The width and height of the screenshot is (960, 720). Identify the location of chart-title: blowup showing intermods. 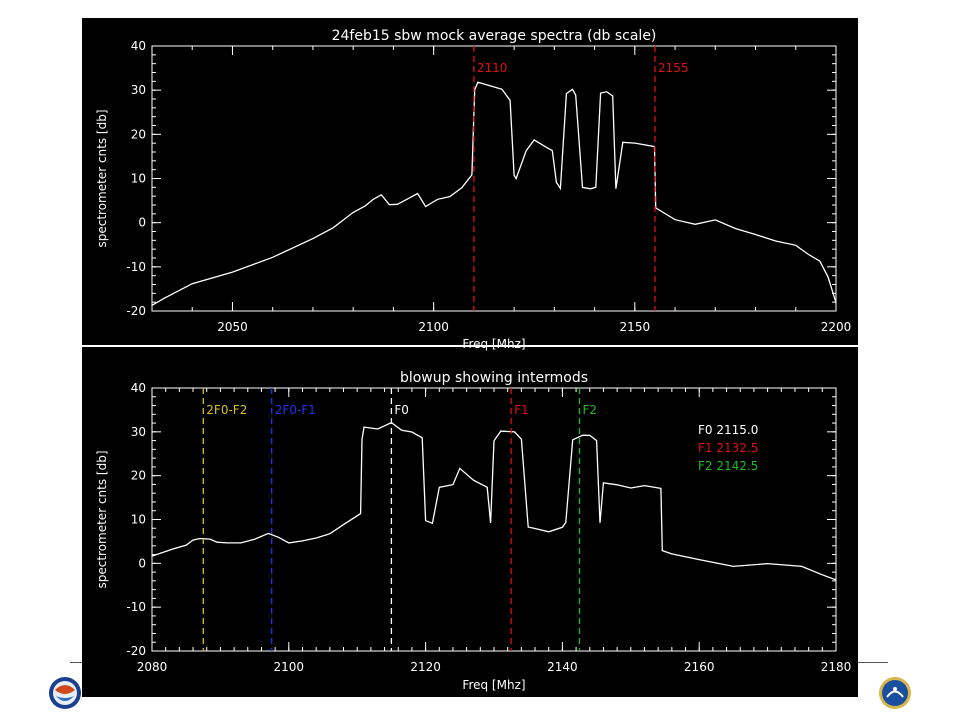
(494, 378).